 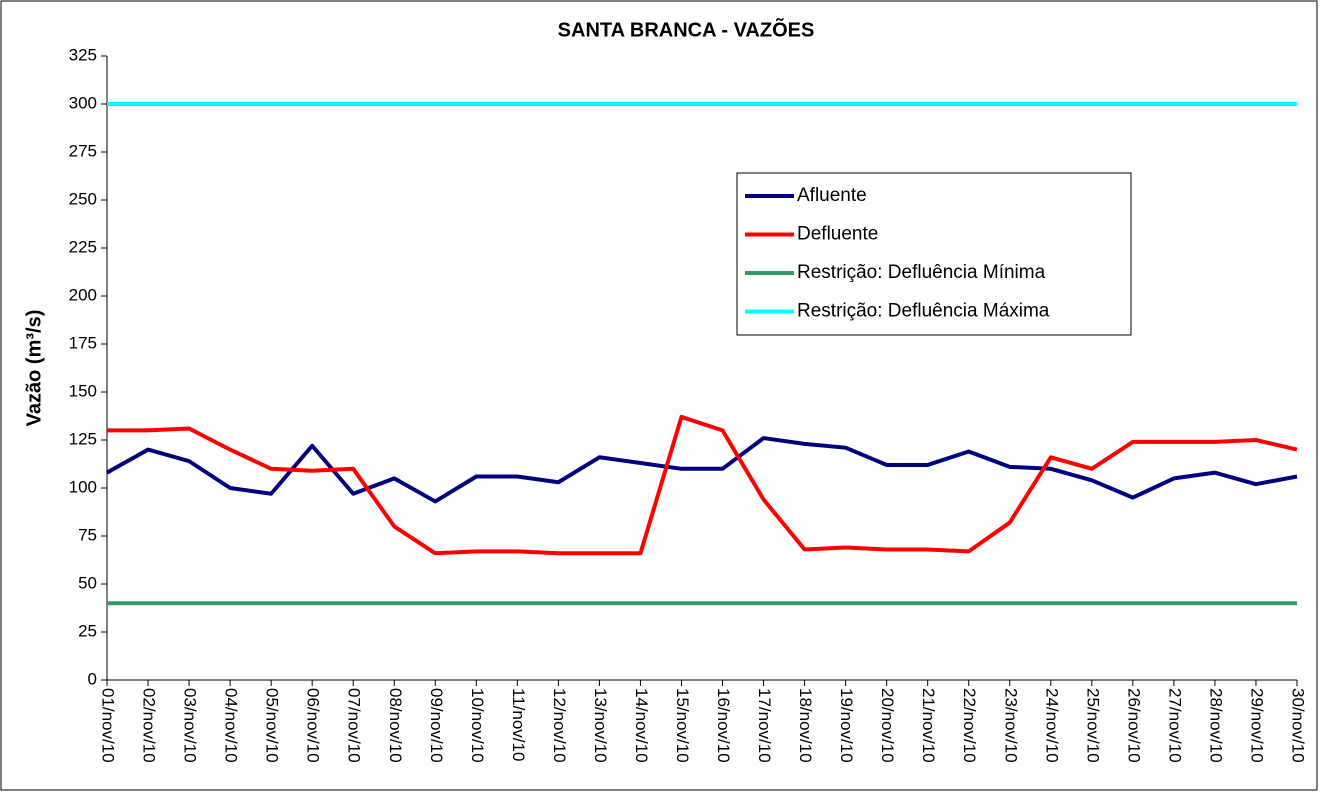 I want to click on y-tick-label: 275, so click(x=83, y=150).